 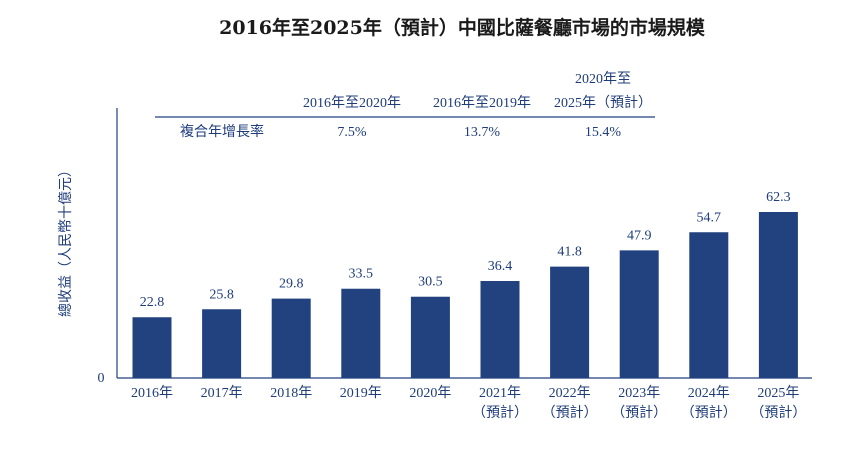 What do you see at coordinates (361, 274) in the screenshot?
I see `bar-value-label-3: 33.5` at bounding box center [361, 274].